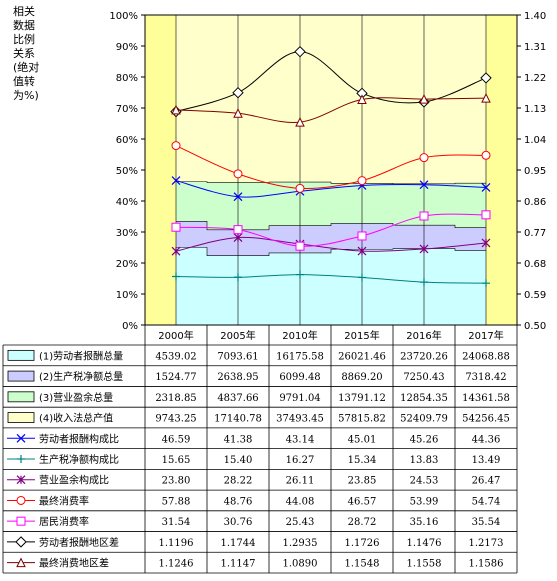 This screenshot has width=557, height=581. Describe the element at coordinates (127, 140) in the screenshot. I see `y-left-tick-label: 60%` at that location.